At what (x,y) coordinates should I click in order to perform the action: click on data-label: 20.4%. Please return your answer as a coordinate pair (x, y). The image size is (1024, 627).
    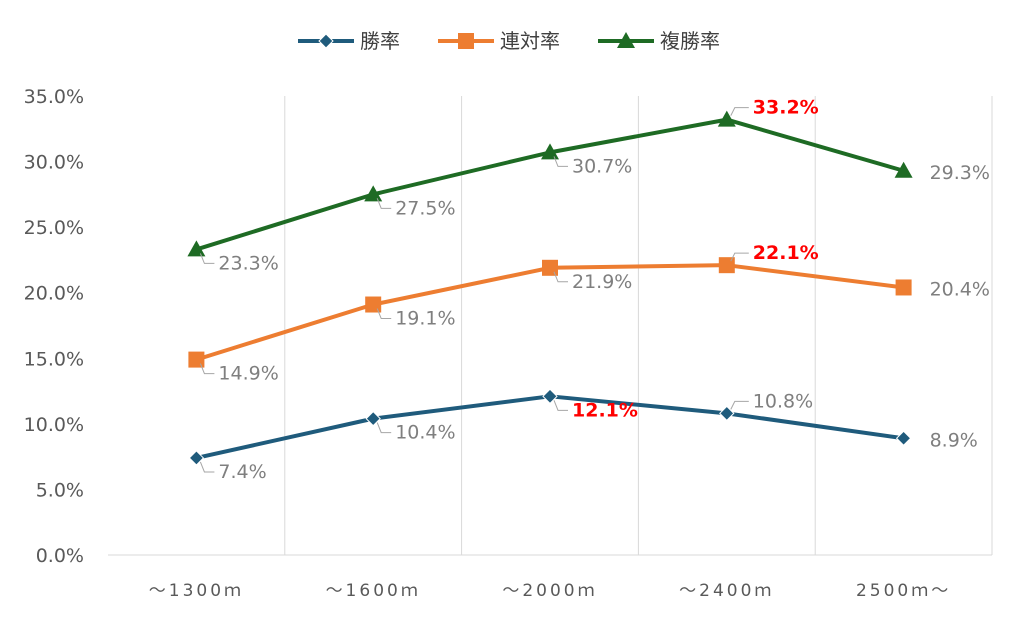
    Looking at the image, I should click on (960, 289).